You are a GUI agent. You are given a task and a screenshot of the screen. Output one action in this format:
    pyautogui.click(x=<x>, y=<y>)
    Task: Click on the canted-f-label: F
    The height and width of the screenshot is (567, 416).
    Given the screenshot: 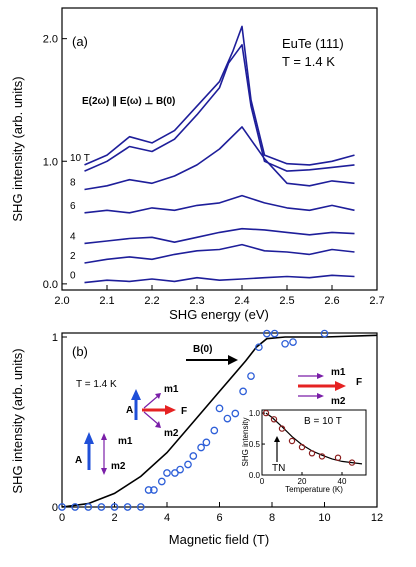 What is the action you would take?
    pyautogui.click(x=184, y=411)
    